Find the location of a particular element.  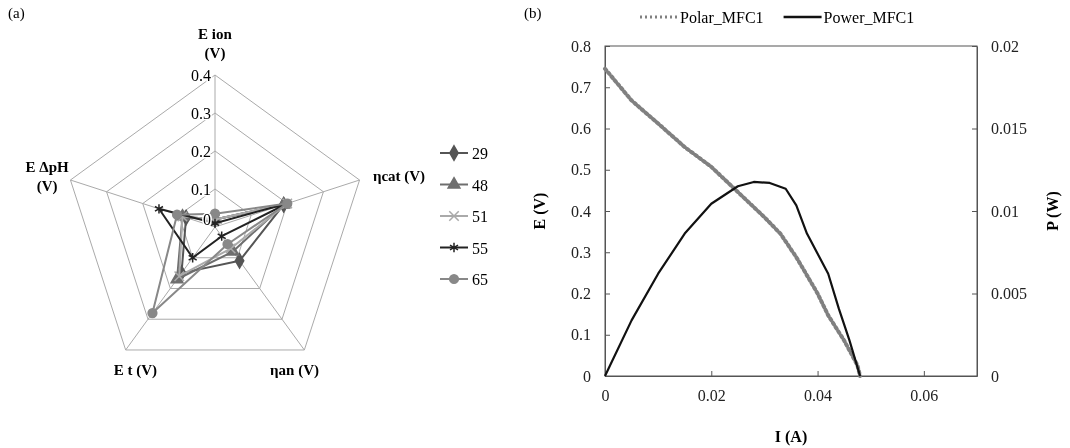

chart-title: (a) is located at coordinates (16, 13).